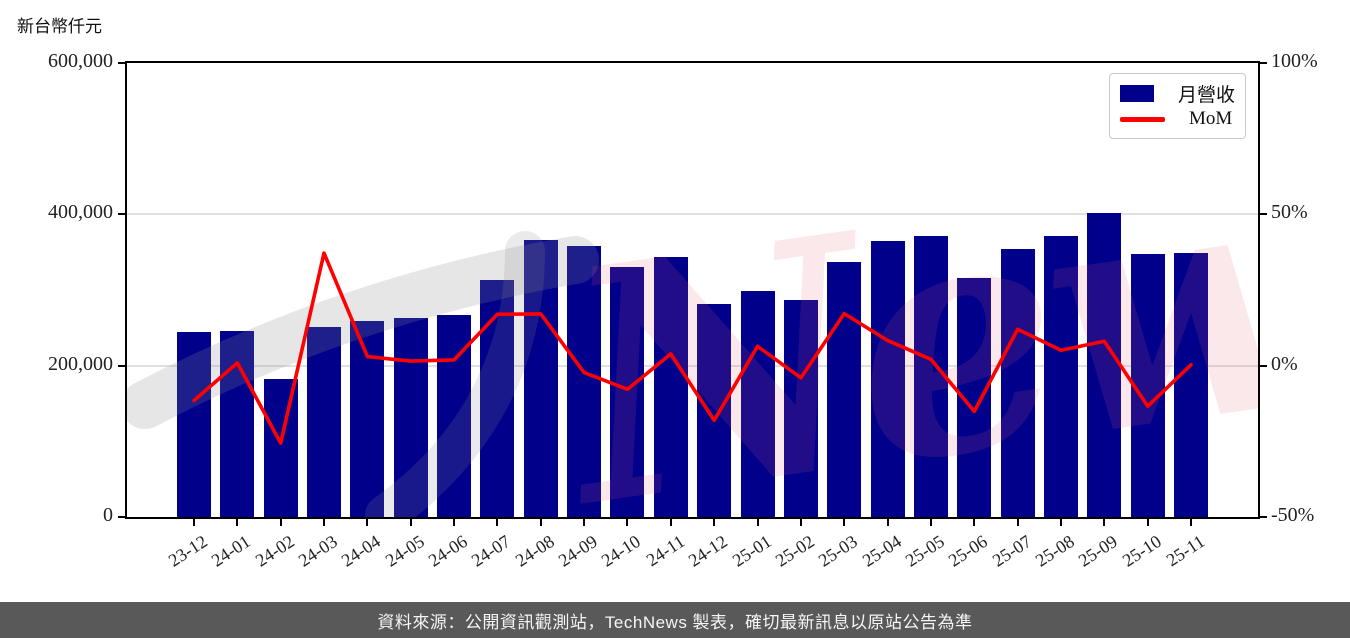 The image size is (1350, 638). I want to click on y-axis-tick-label-right: 50%, so click(1289, 212).